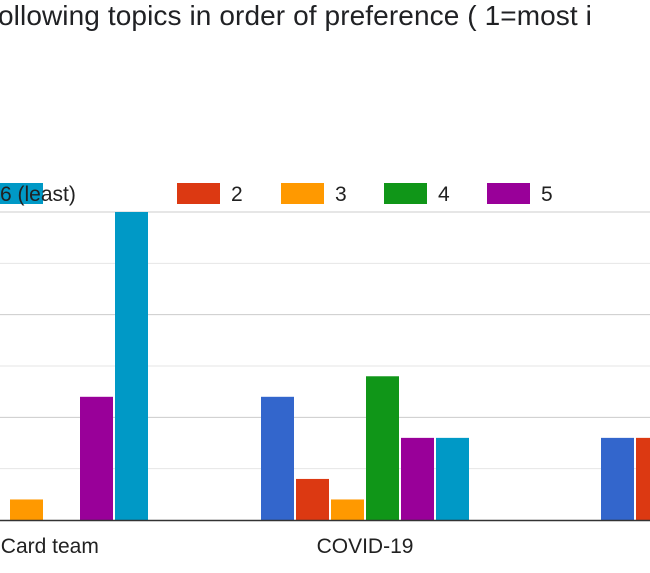 This screenshot has height=573, width=650. I want to click on x-tick-label: t Card team, so click(49, 546).